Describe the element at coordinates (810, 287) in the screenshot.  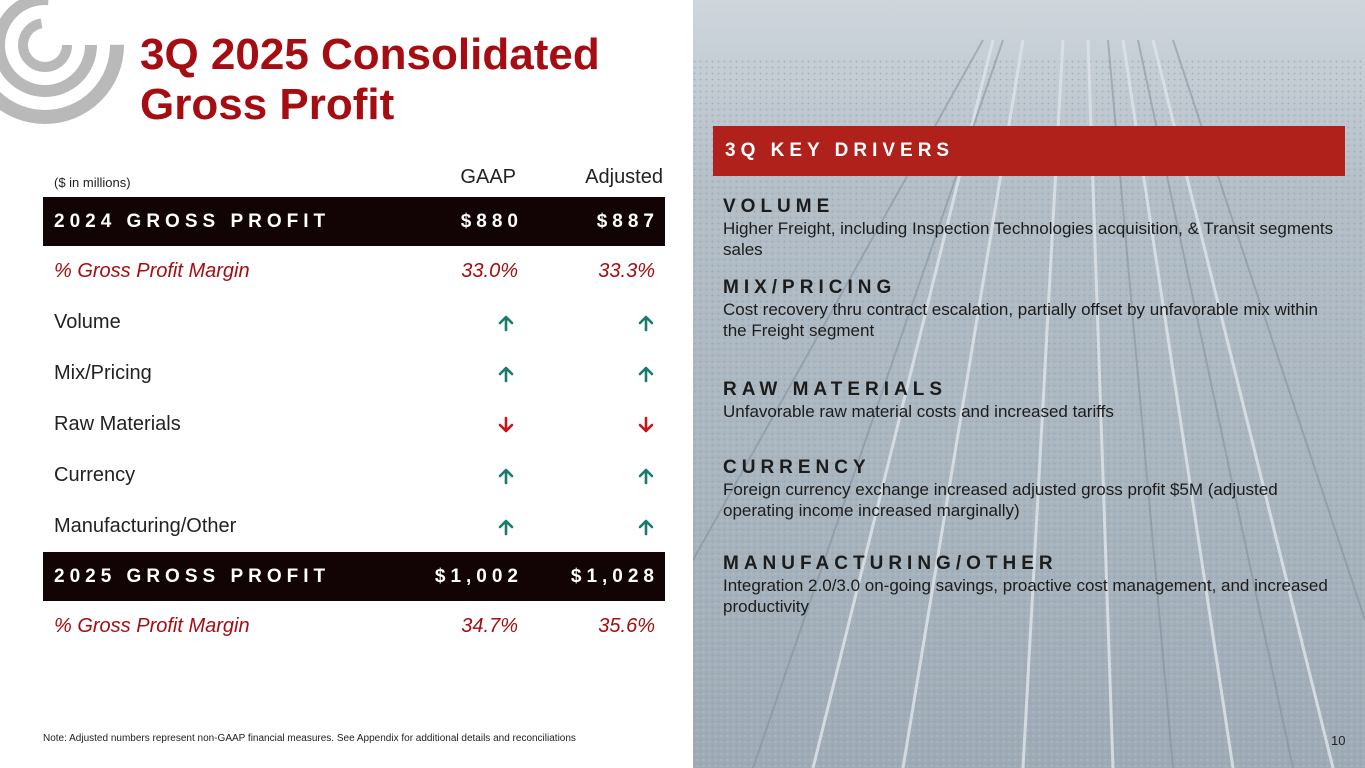
I see `driver-title: MIX/PRICING` at that location.